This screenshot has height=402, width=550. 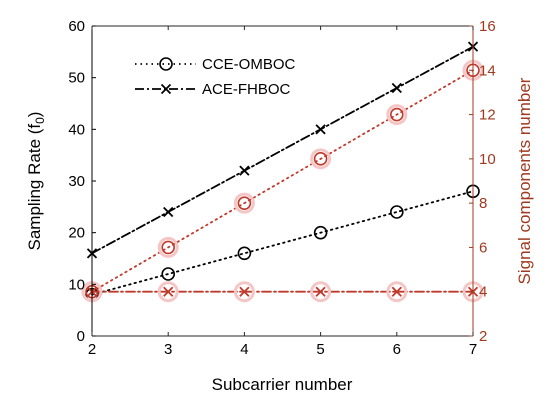 What do you see at coordinates (487, 26) in the screenshot?
I see `right-y-tick-label: 16` at bounding box center [487, 26].